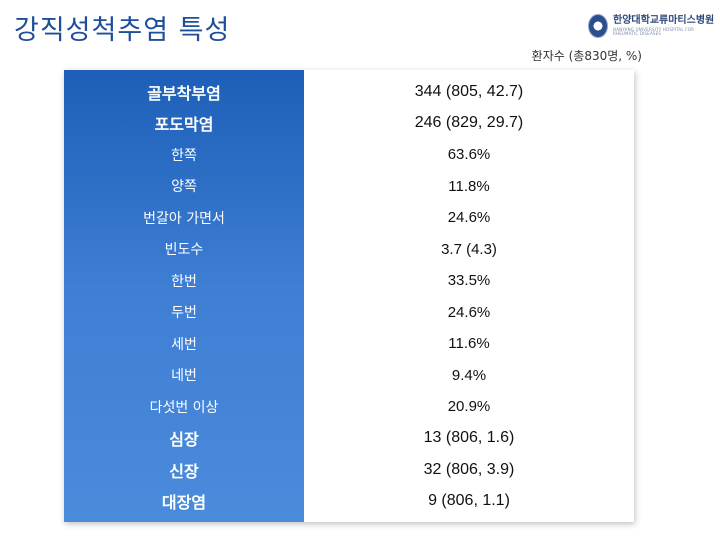 The image size is (720, 540). I want to click on row-label: 네번, so click(184, 376).